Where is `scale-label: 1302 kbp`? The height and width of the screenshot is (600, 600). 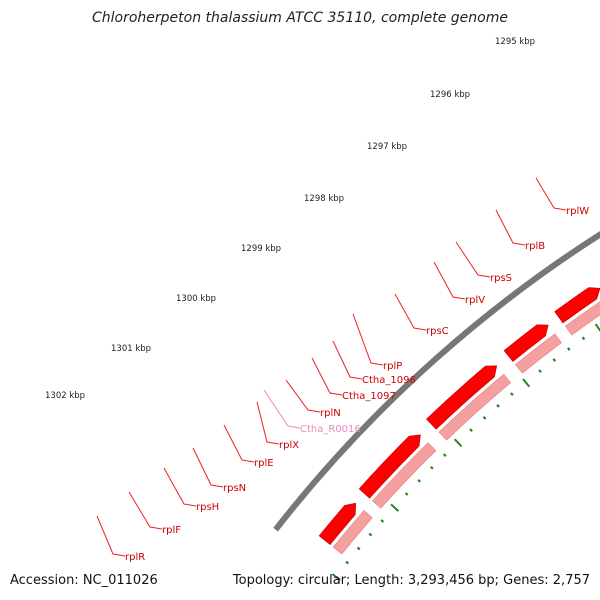
scale-label: 1302 kbp is located at coordinates (65, 396).